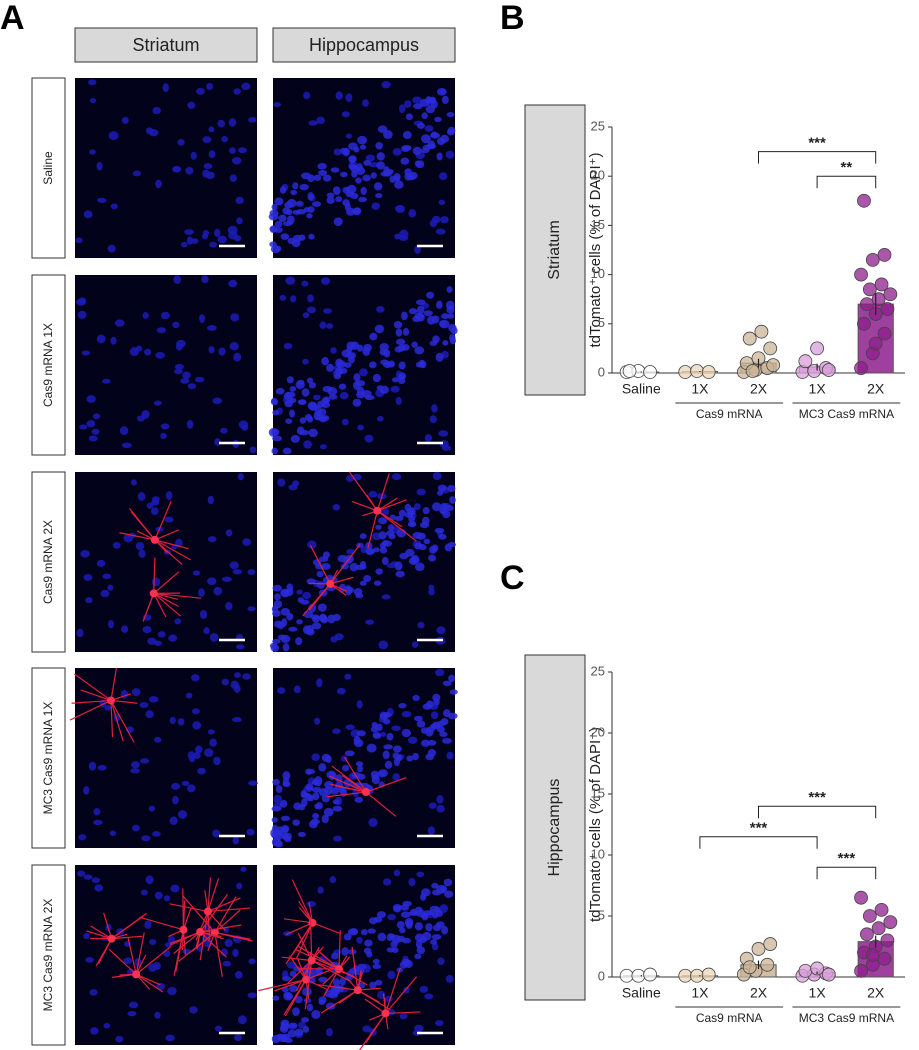  I want to click on y-tick-label: 5, so click(601, 914).